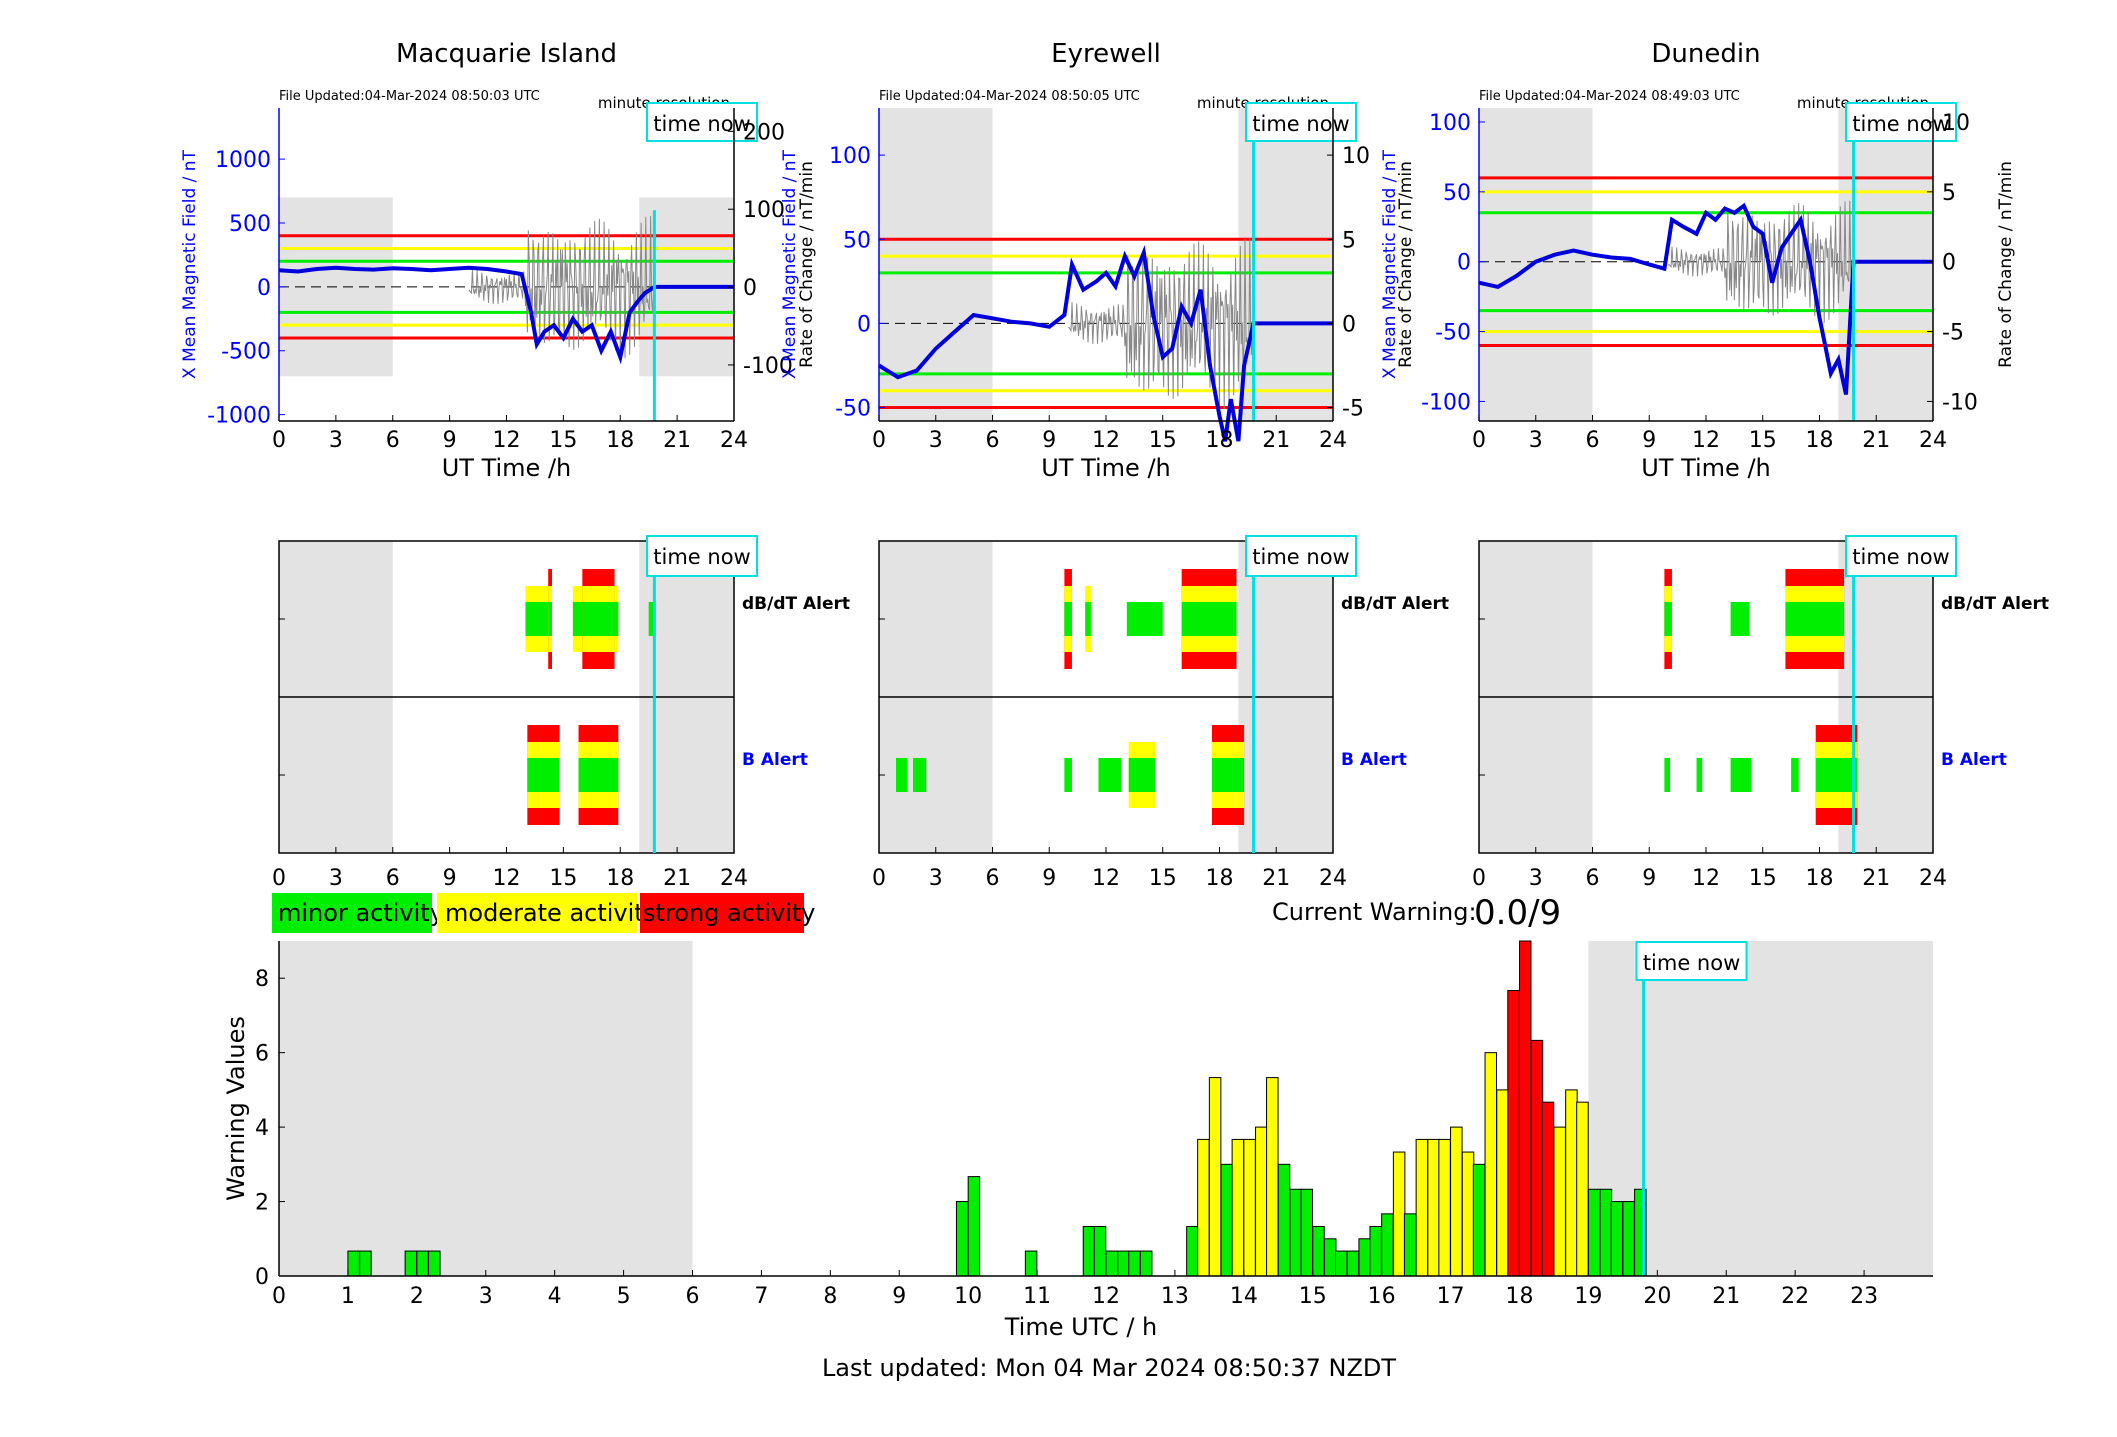 This screenshot has height=1437, width=2117. What do you see at coordinates (409, 96) in the screenshot?
I see `file-updated-label: File Updated:04-Mar-2024 08:50:03 UTC` at bounding box center [409, 96].